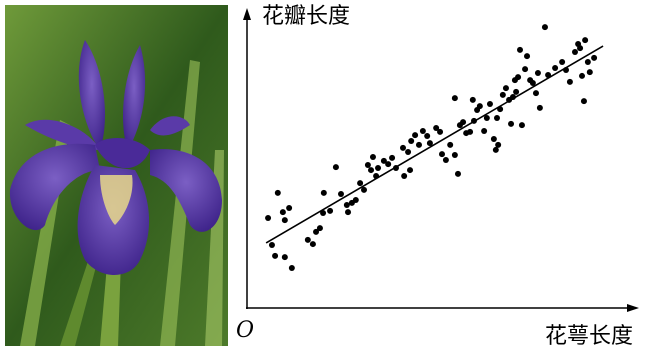  Describe the element at coordinates (306, 16) in the screenshot. I see `y-axis-label: 花瓣长度` at that location.